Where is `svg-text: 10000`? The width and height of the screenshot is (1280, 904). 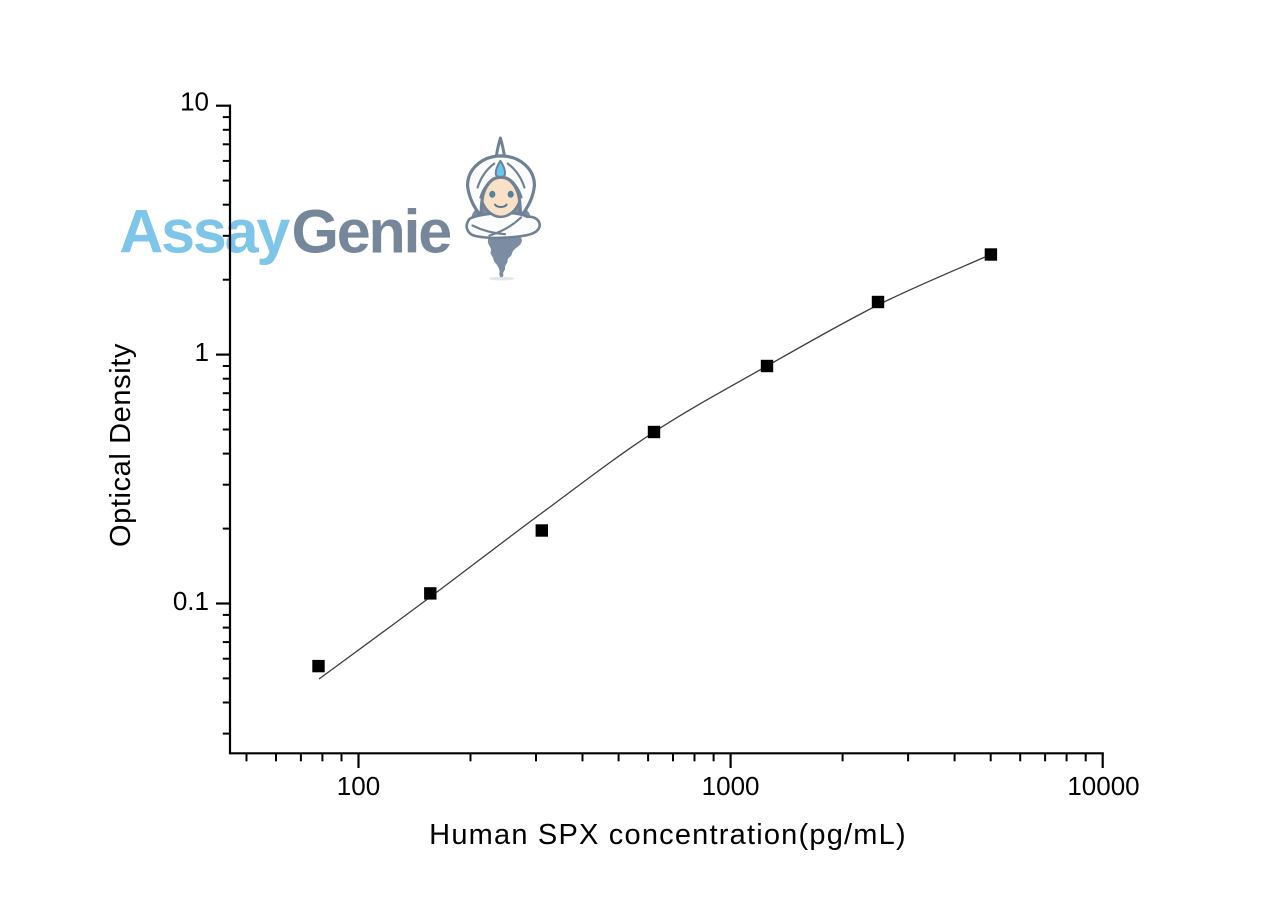 svg-text: 10000 is located at coordinates (1103, 786).